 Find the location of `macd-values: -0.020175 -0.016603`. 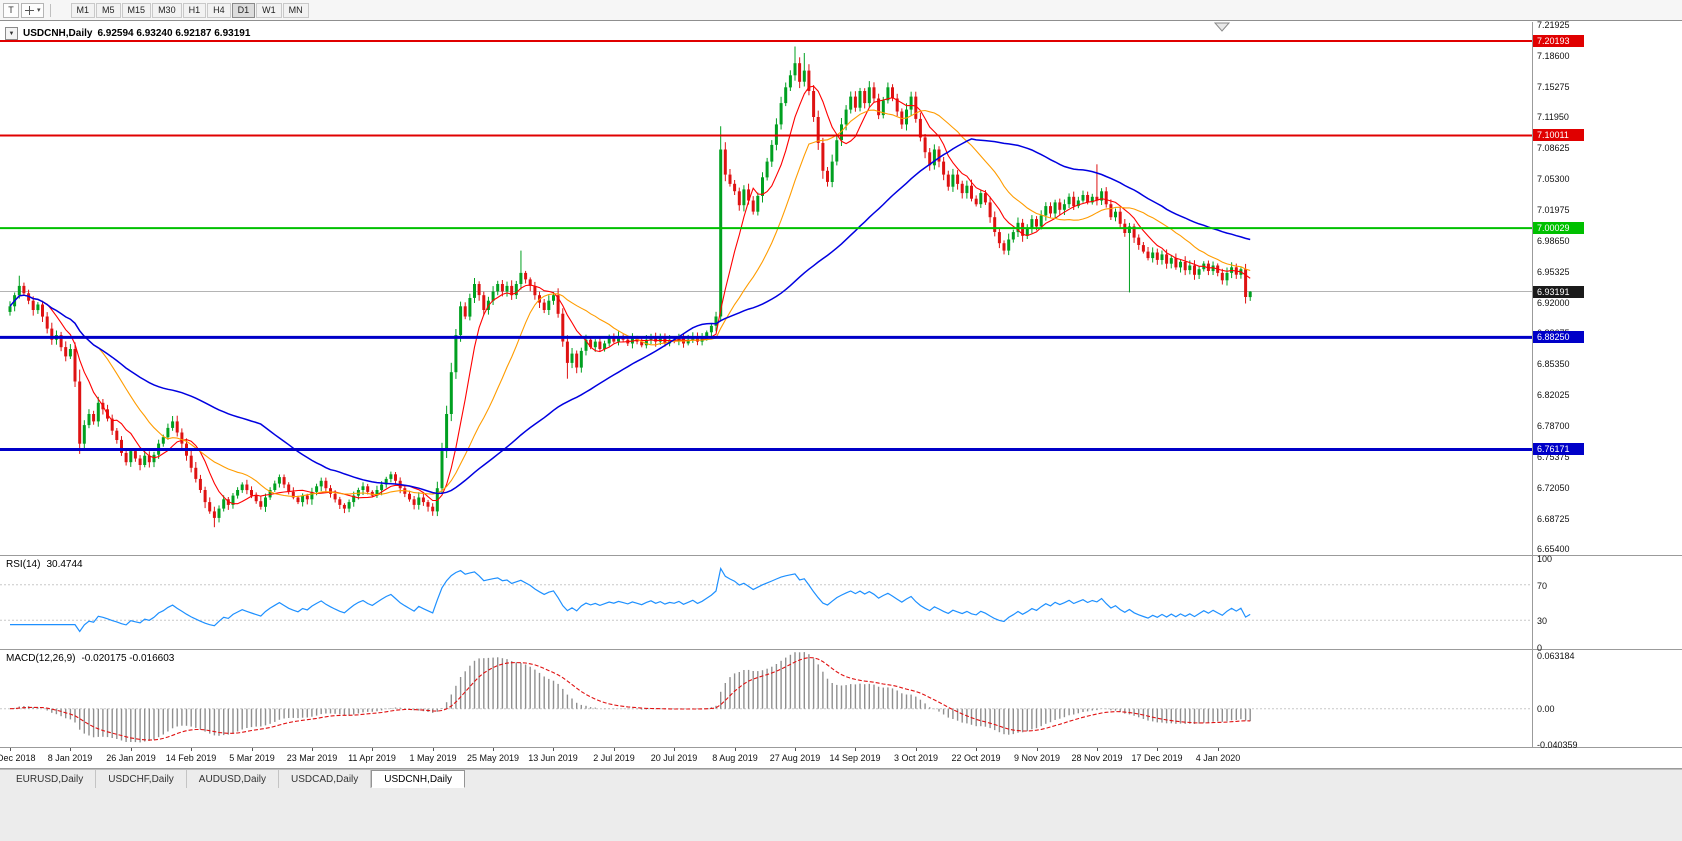

macd-values: -0.020175 -0.016603 is located at coordinates (128, 658).